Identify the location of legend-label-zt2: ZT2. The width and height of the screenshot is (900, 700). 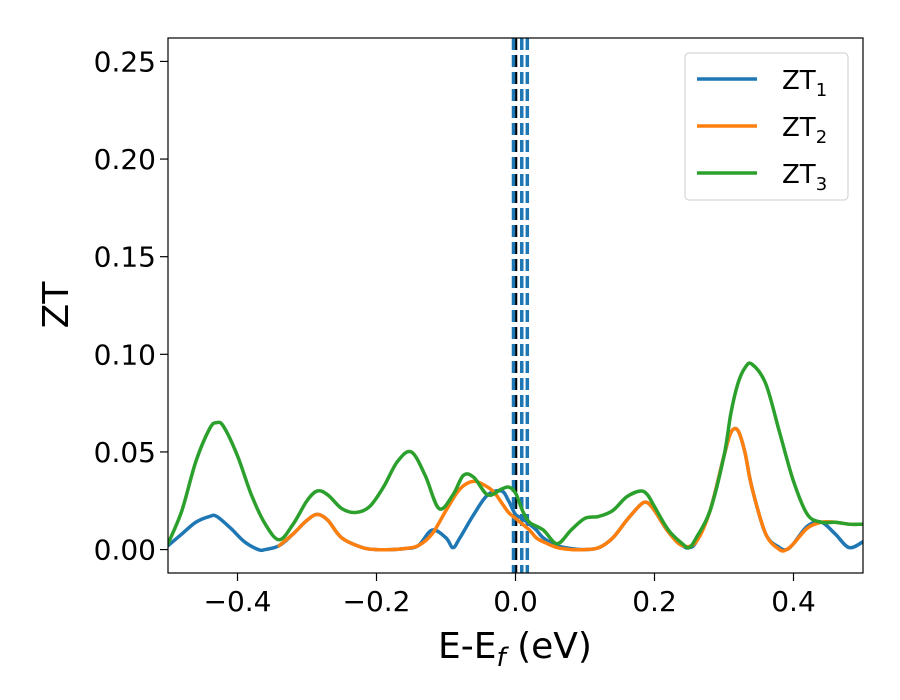
(804, 130).